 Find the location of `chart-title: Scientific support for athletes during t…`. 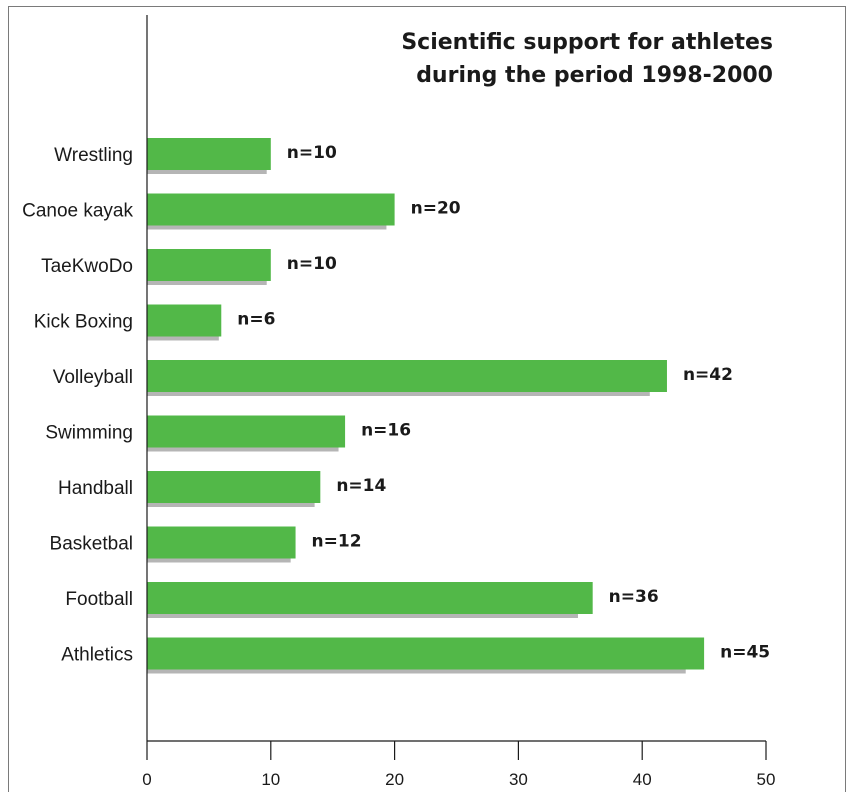

chart-title: Scientific support for athletes during t… is located at coordinates (587, 59).